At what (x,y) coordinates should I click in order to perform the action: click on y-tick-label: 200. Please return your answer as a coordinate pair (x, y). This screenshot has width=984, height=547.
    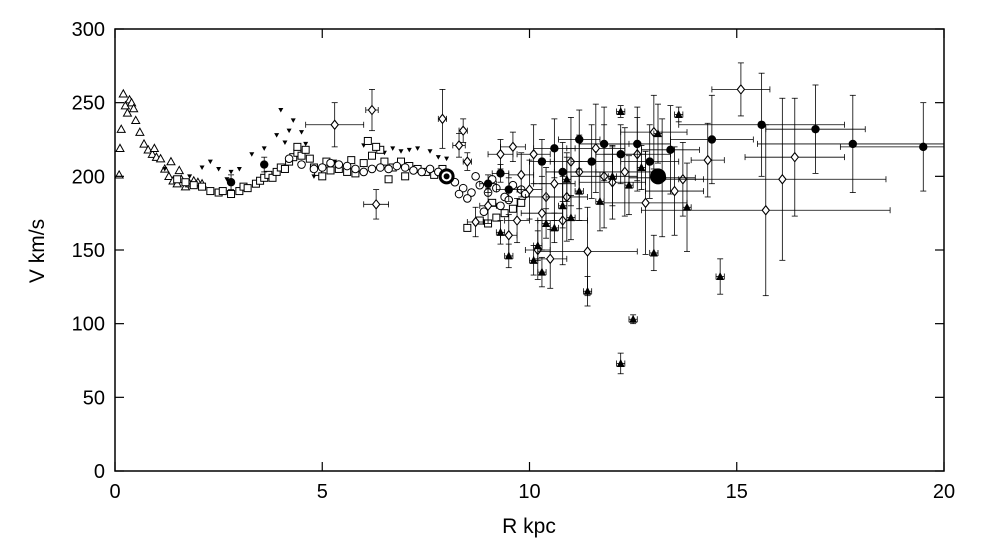
    Looking at the image, I should click on (88, 177).